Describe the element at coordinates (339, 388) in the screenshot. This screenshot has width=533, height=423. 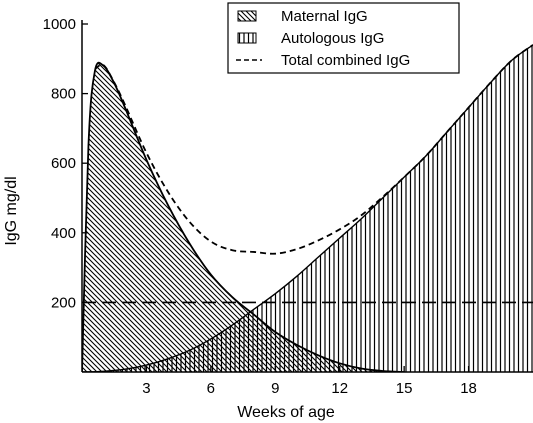
I see `x-tick-label: 12` at that location.